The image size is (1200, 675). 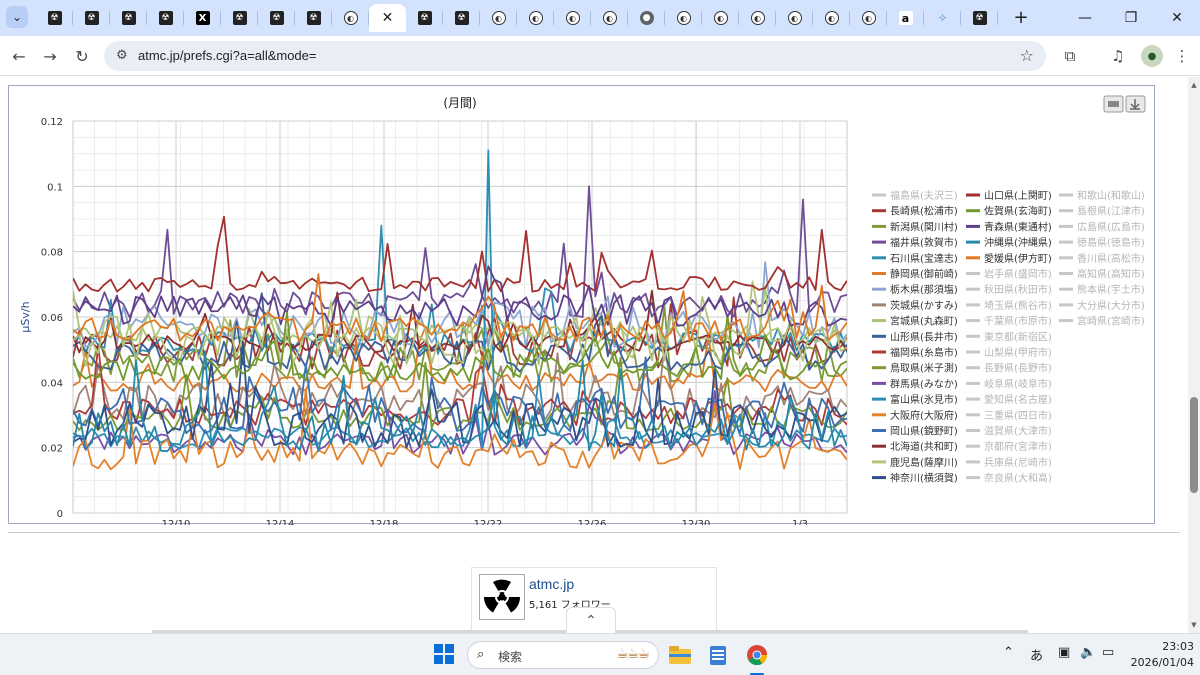 I want to click on close-tab-icon: ✕, so click(x=387, y=18).